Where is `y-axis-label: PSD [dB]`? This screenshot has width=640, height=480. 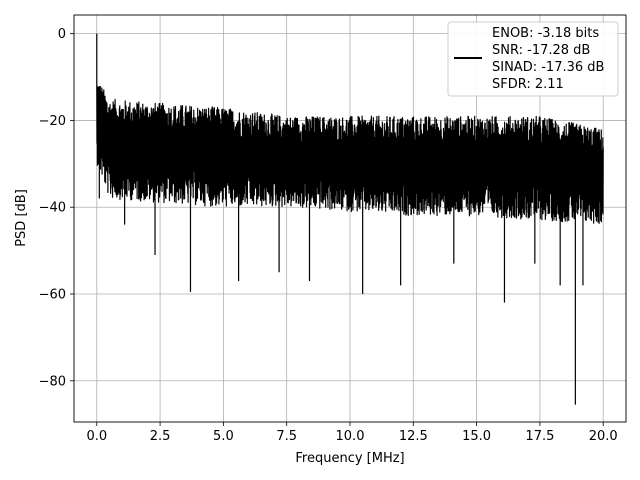
y-axis-label: PSD [dB] is located at coordinates (21, 218).